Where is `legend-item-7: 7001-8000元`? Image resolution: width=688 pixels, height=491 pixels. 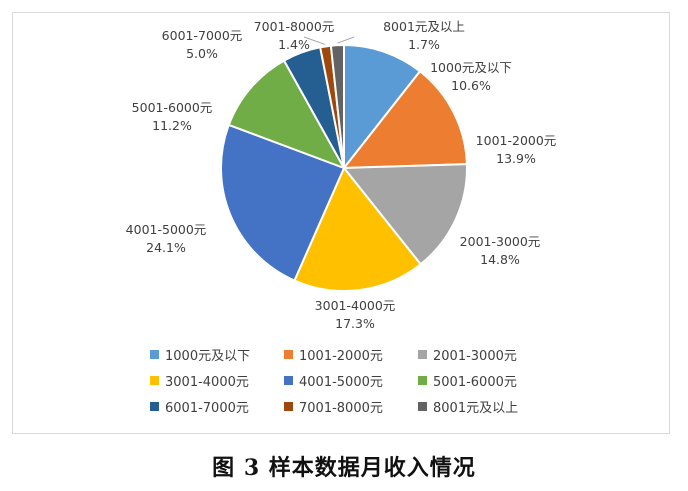 legend-item-7: 7001-8000元 is located at coordinates (351, 406).